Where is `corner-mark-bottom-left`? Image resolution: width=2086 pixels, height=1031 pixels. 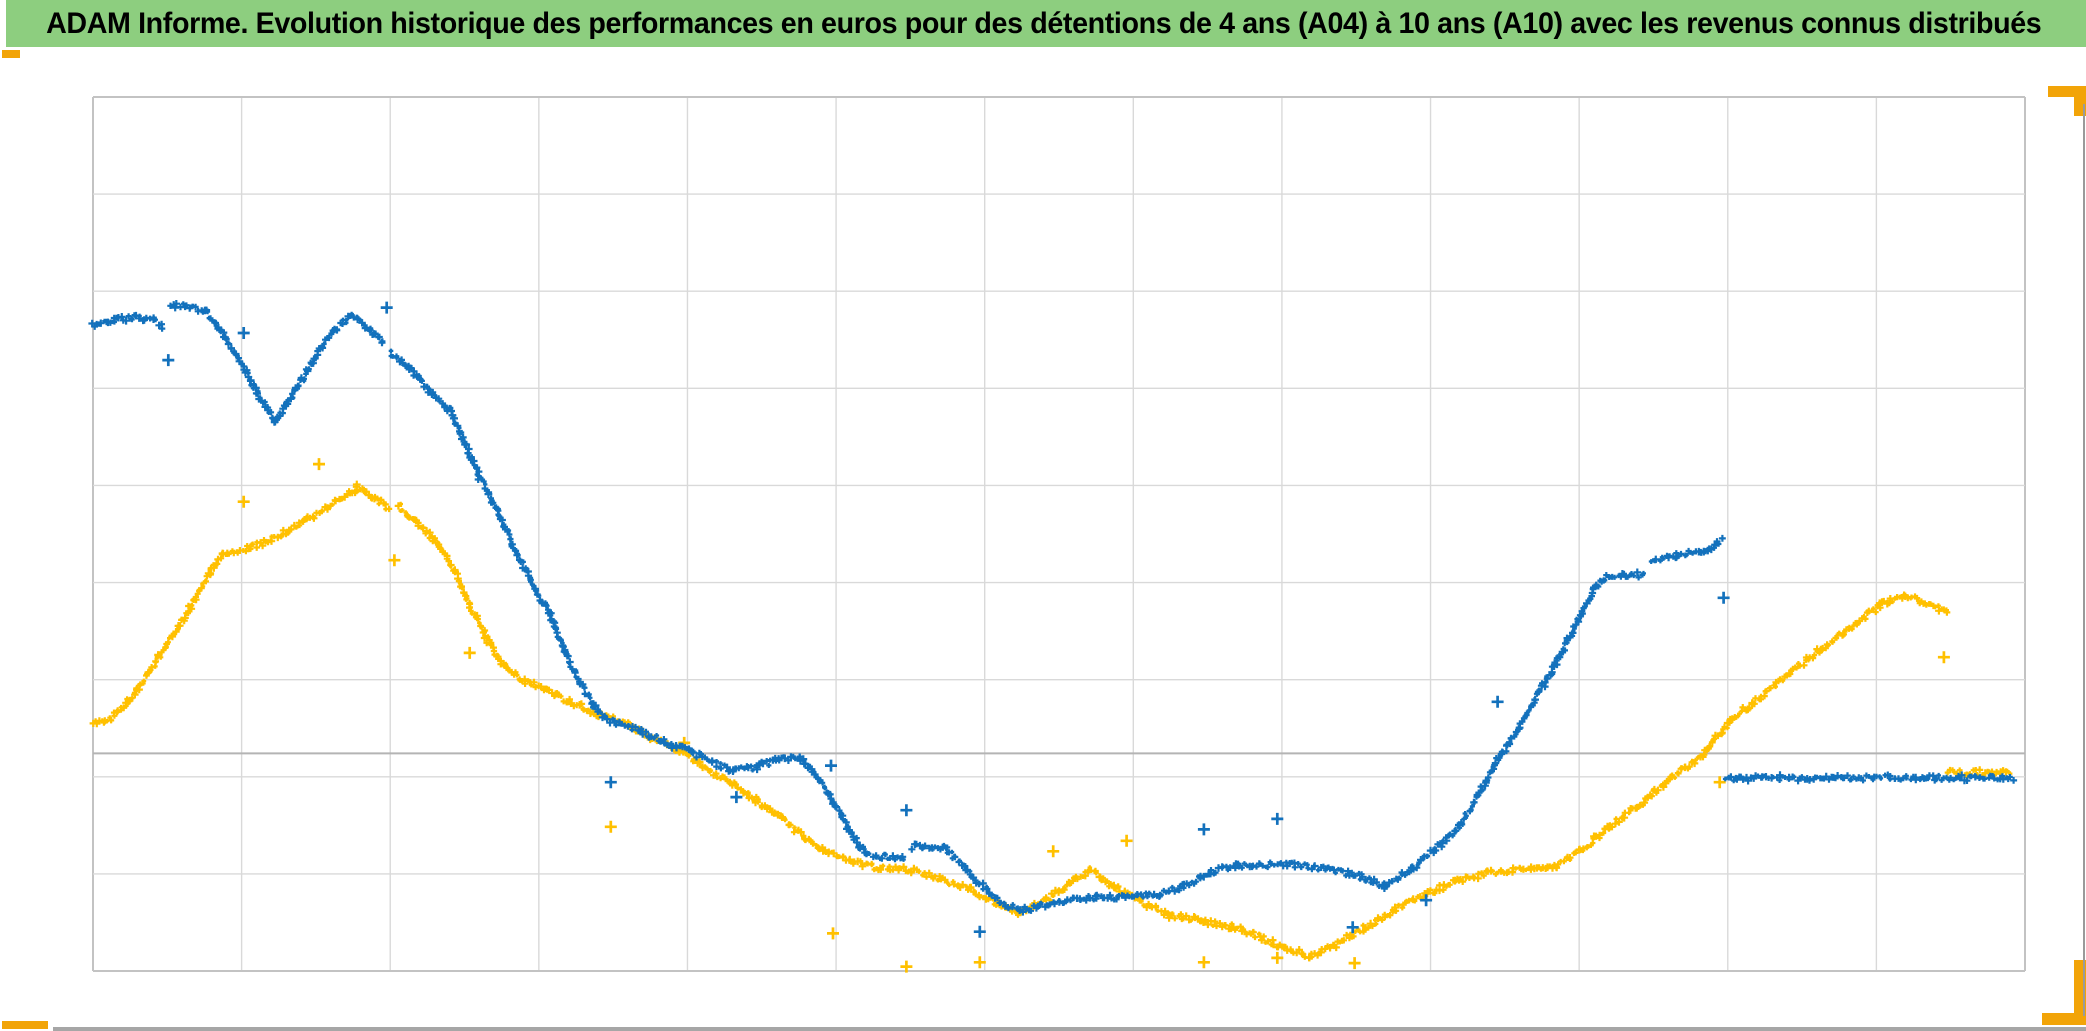 corner-mark-bottom-left is located at coordinates (25, 1025).